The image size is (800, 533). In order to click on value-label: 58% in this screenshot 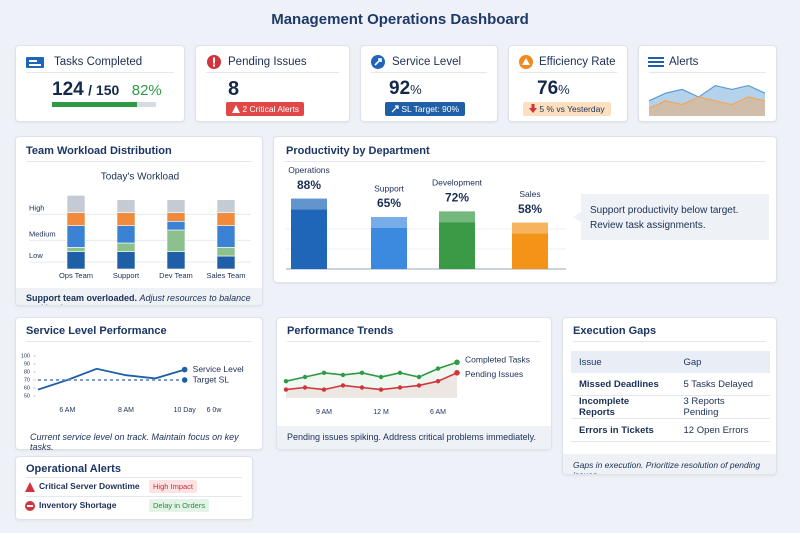, I will do `click(530, 209)`.